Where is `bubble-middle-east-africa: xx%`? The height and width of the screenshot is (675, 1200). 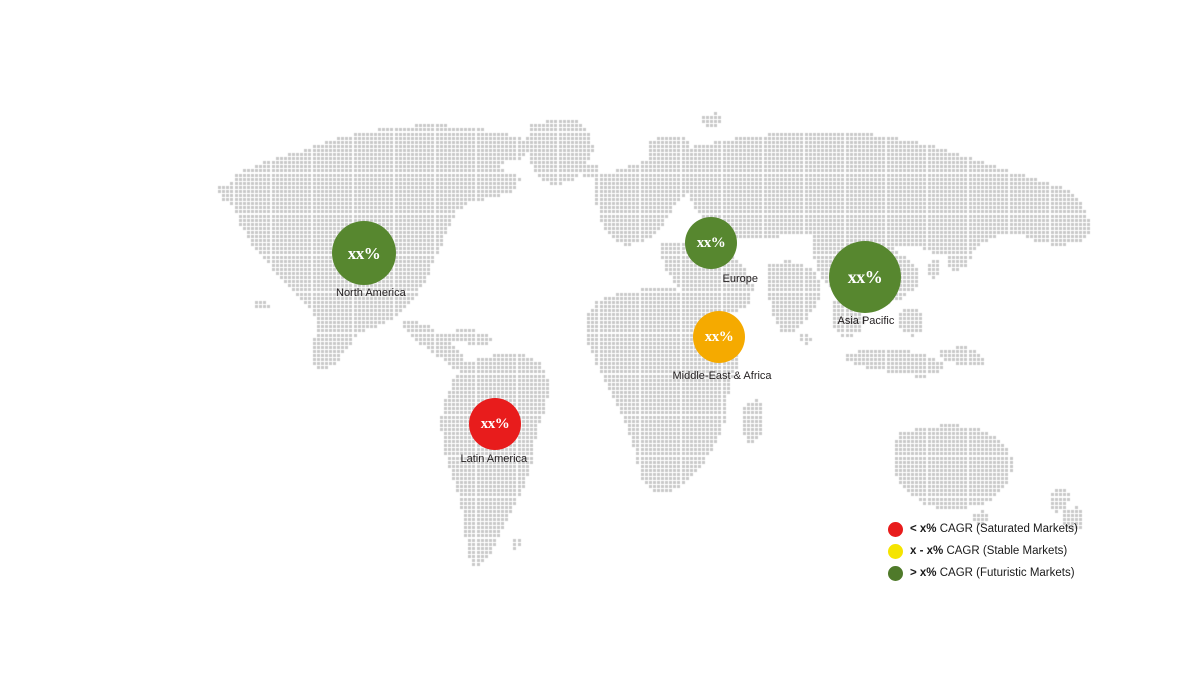
bubble-middle-east-africa: xx% is located at coordinates (719, 337).